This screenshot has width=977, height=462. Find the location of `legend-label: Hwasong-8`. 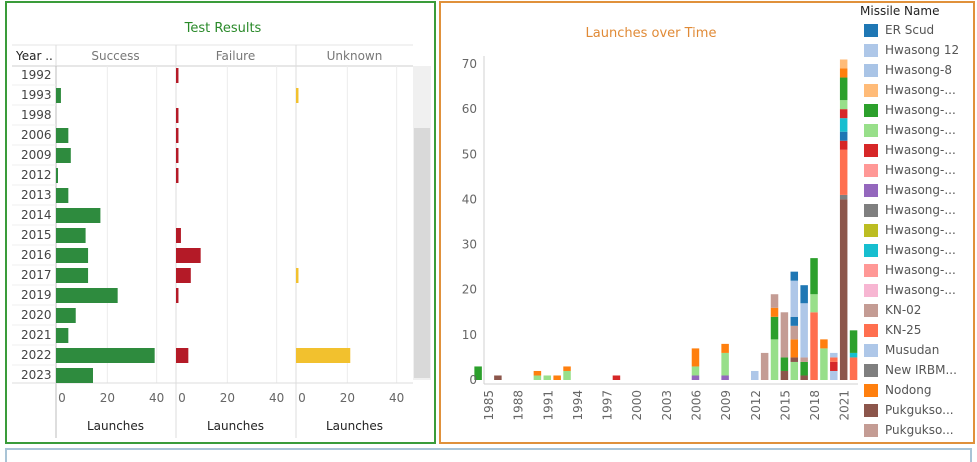

legend-label: Hwasong-8 is located at coordinates (918, 70).